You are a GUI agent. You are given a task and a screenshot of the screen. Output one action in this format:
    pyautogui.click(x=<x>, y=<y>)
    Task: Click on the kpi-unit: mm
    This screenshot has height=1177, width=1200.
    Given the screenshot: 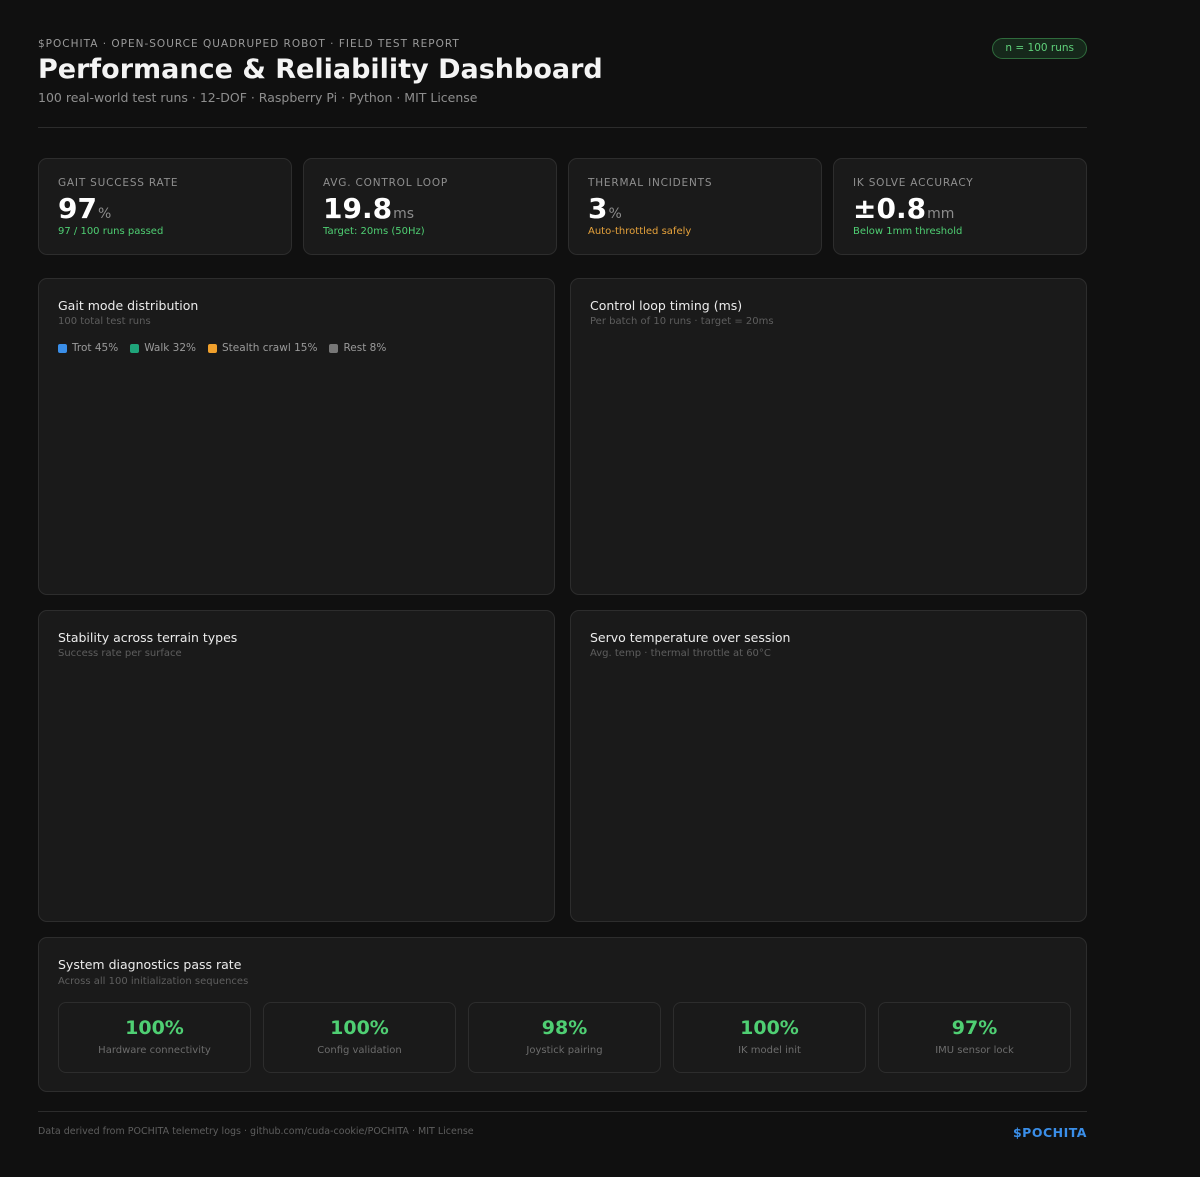 What is the action you would take?
    pyautogui.click(x=941, y=214)
    